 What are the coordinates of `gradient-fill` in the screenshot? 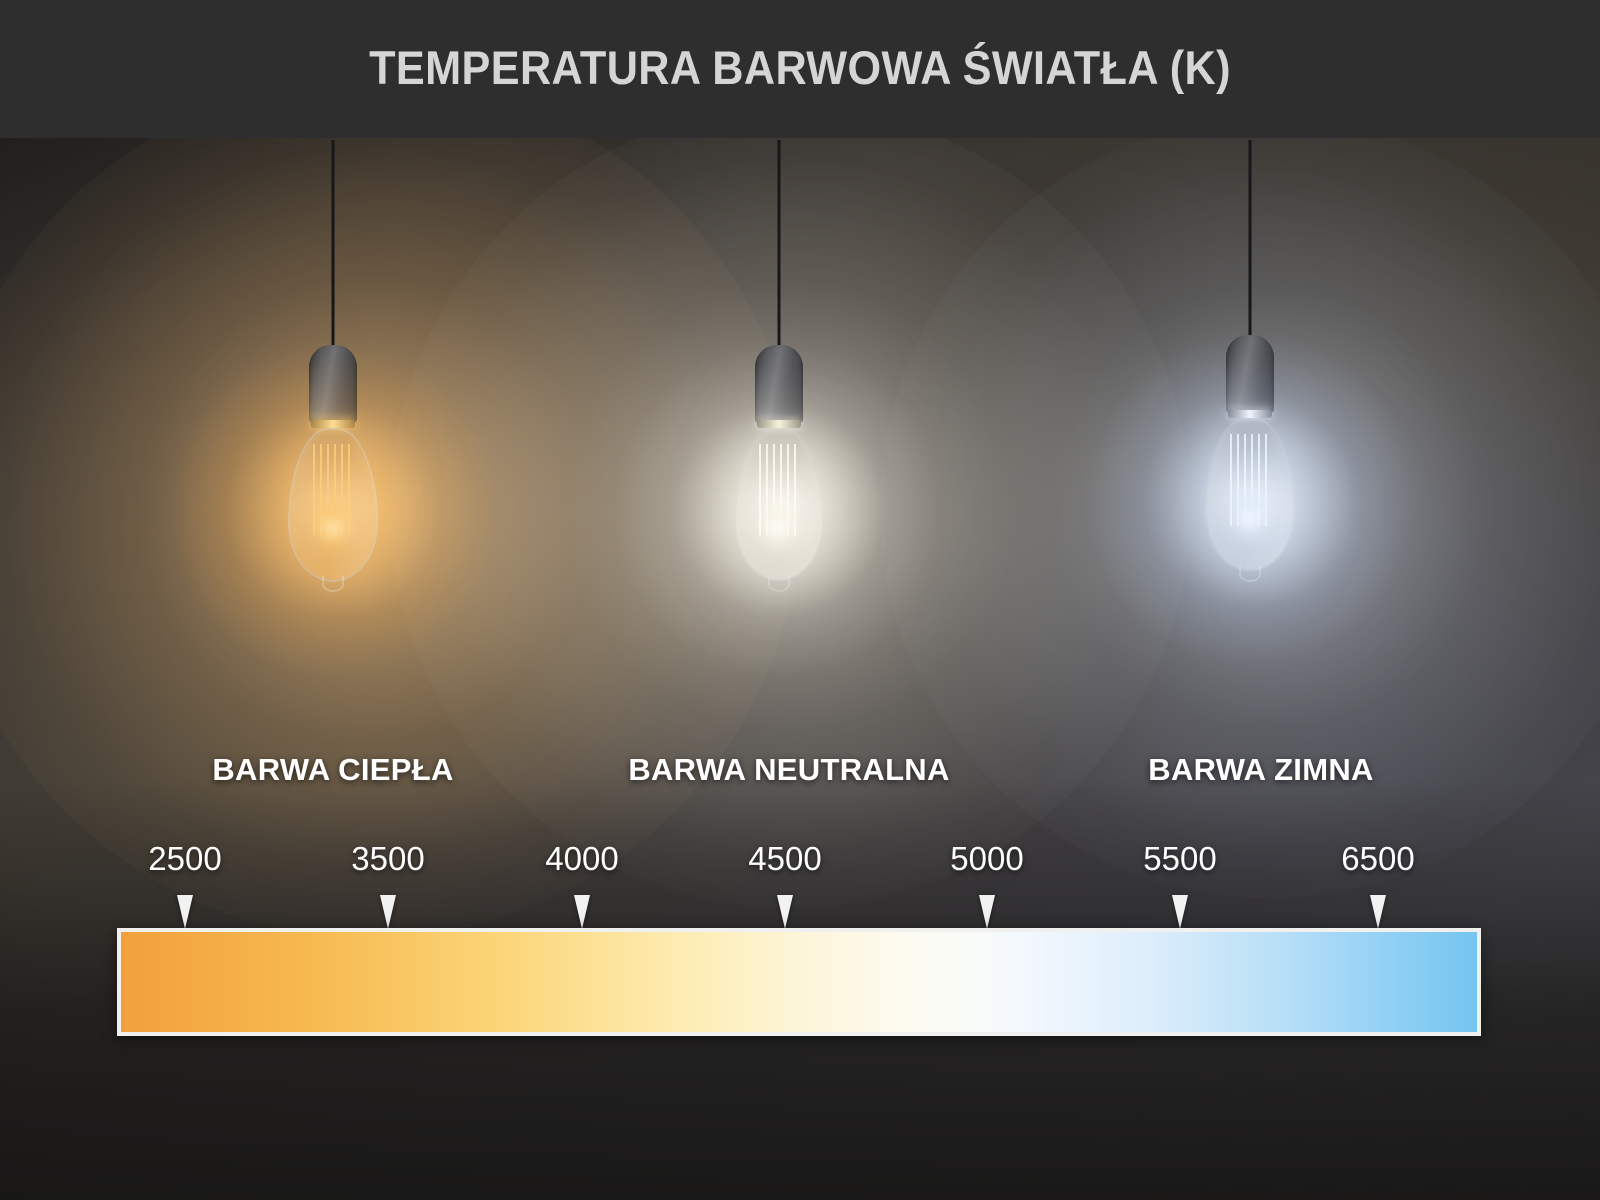 It's located at (799, 982).